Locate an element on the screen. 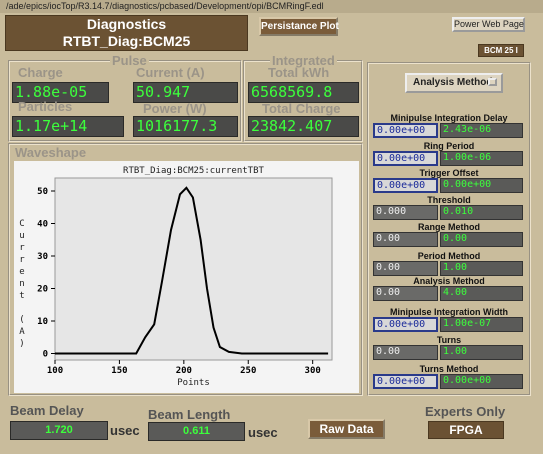 Image resolution: width=543 pixels, height=454 pixels. total-kwh-label: Total kWh is located at coordinates (299, 72).